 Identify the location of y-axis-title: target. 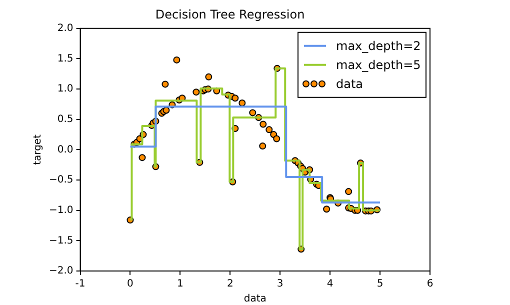
(38, 149).